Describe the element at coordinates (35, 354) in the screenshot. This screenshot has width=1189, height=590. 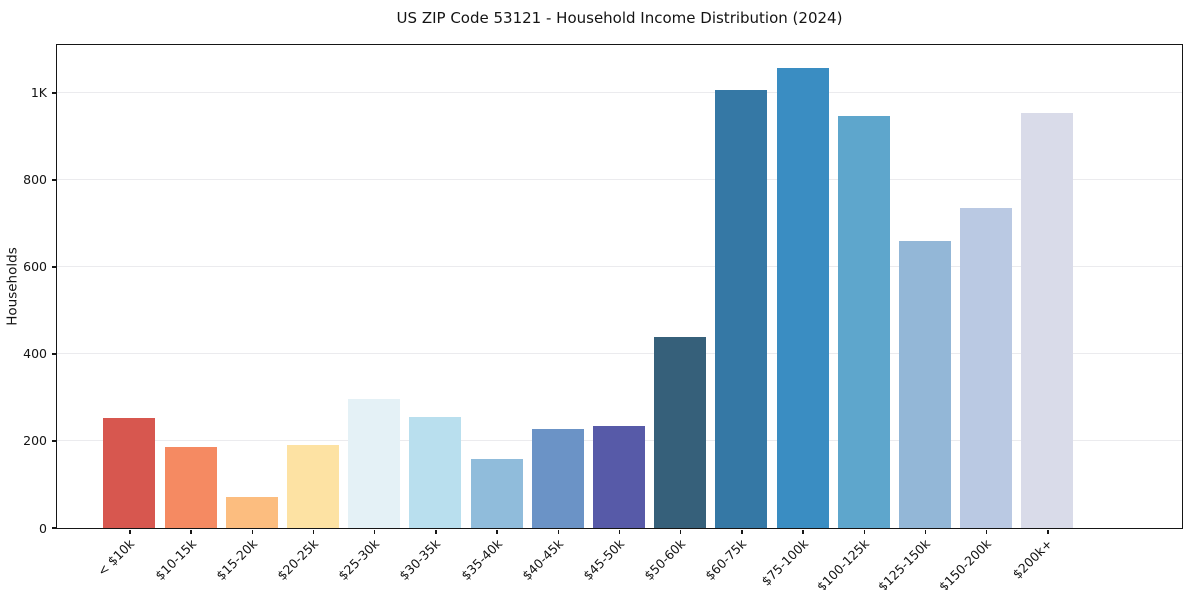
I see `y-tick-label: 400` at that location.